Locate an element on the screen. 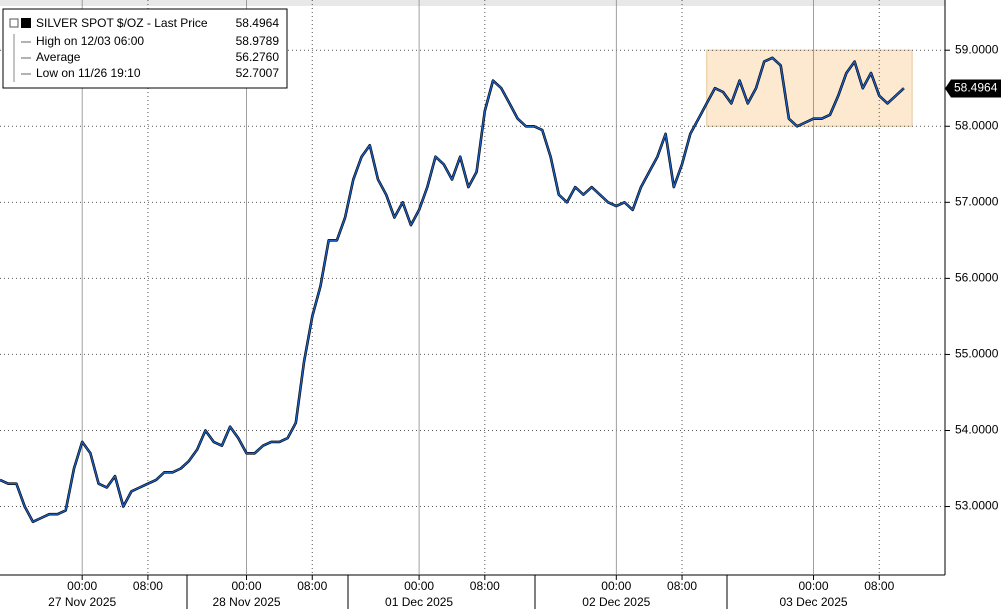 Image resolution: width=1002 pixels, height=609 pixels. legend-value: 58.4964 is located at coordinates (258, 23).